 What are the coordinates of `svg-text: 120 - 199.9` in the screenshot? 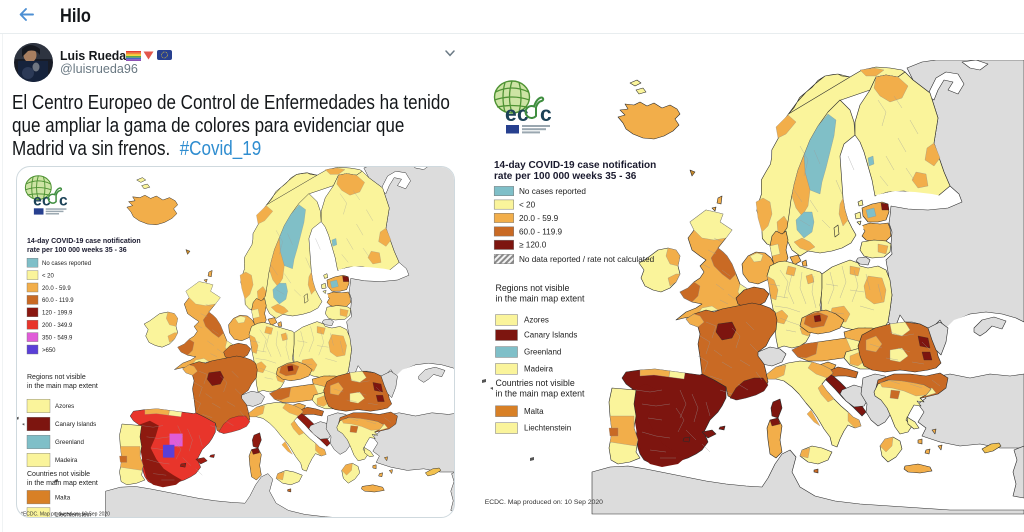 It's located at (57, 314).